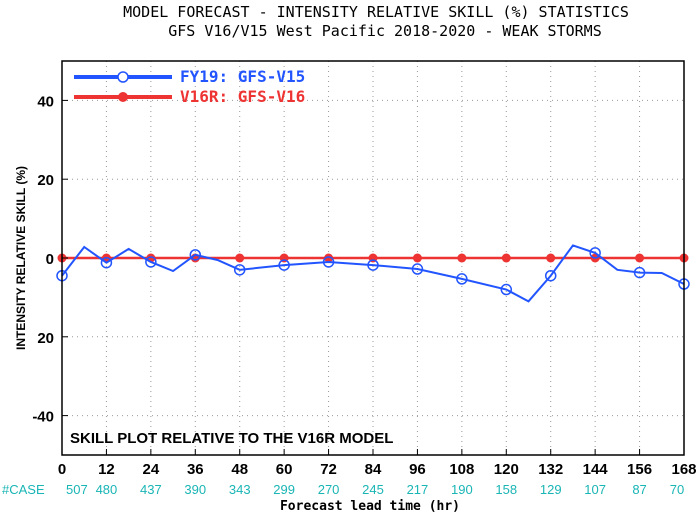  I want to click on plot-series, so click(373, 273).